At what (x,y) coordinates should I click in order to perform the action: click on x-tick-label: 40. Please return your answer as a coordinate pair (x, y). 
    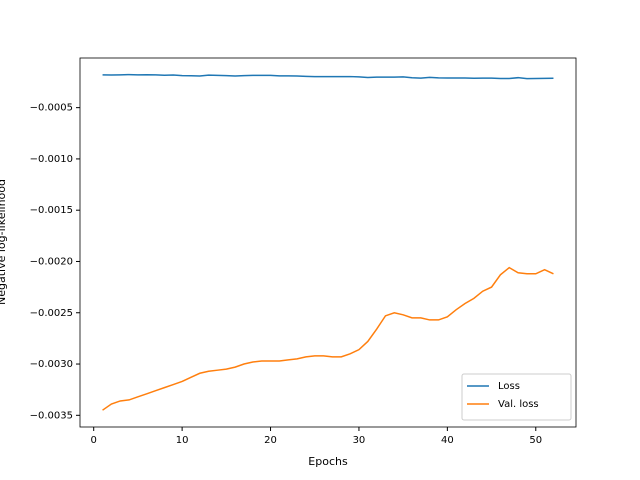
    Looking at the image, I should click on (447, 440).